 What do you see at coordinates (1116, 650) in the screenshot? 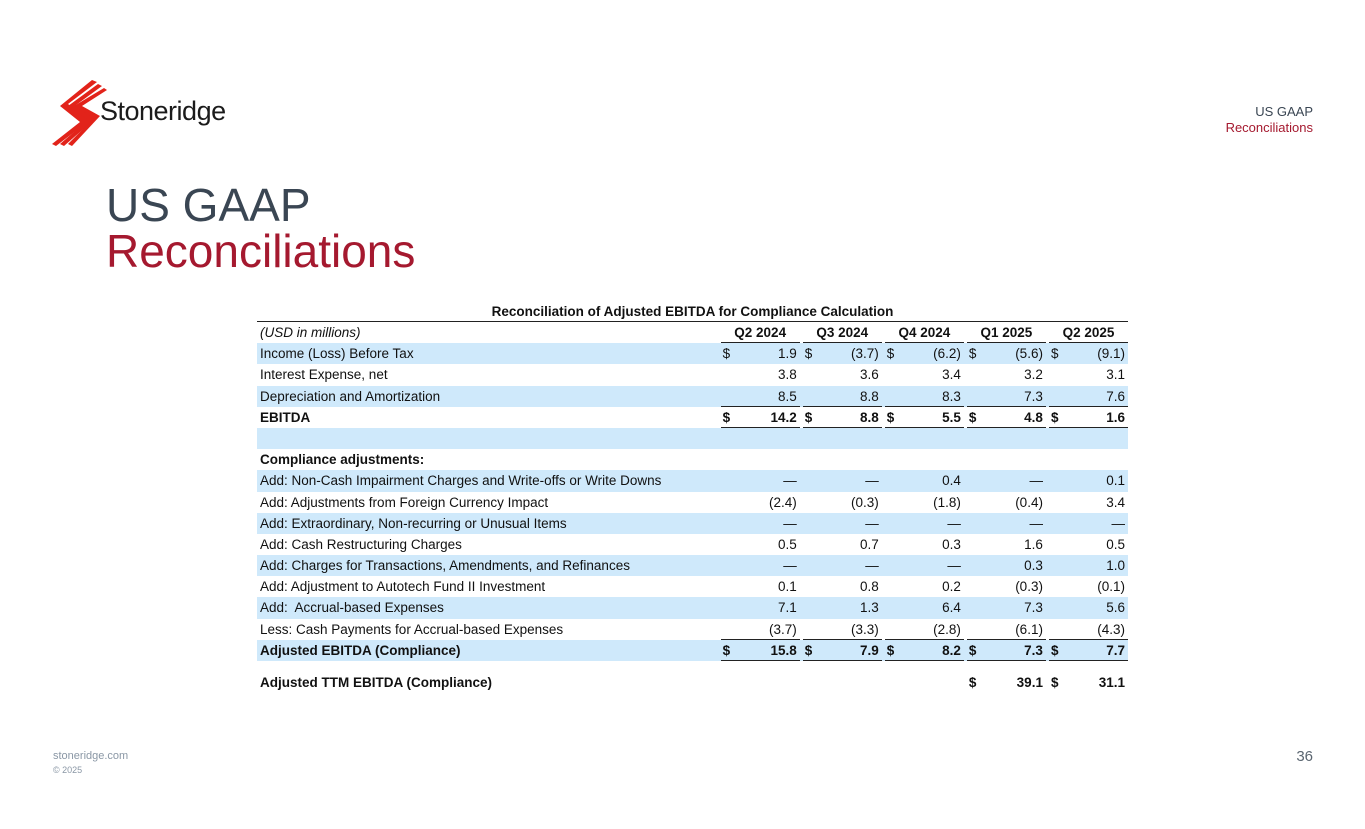
I see `cell-value: 7.7` at bounding box center [1116, 650].